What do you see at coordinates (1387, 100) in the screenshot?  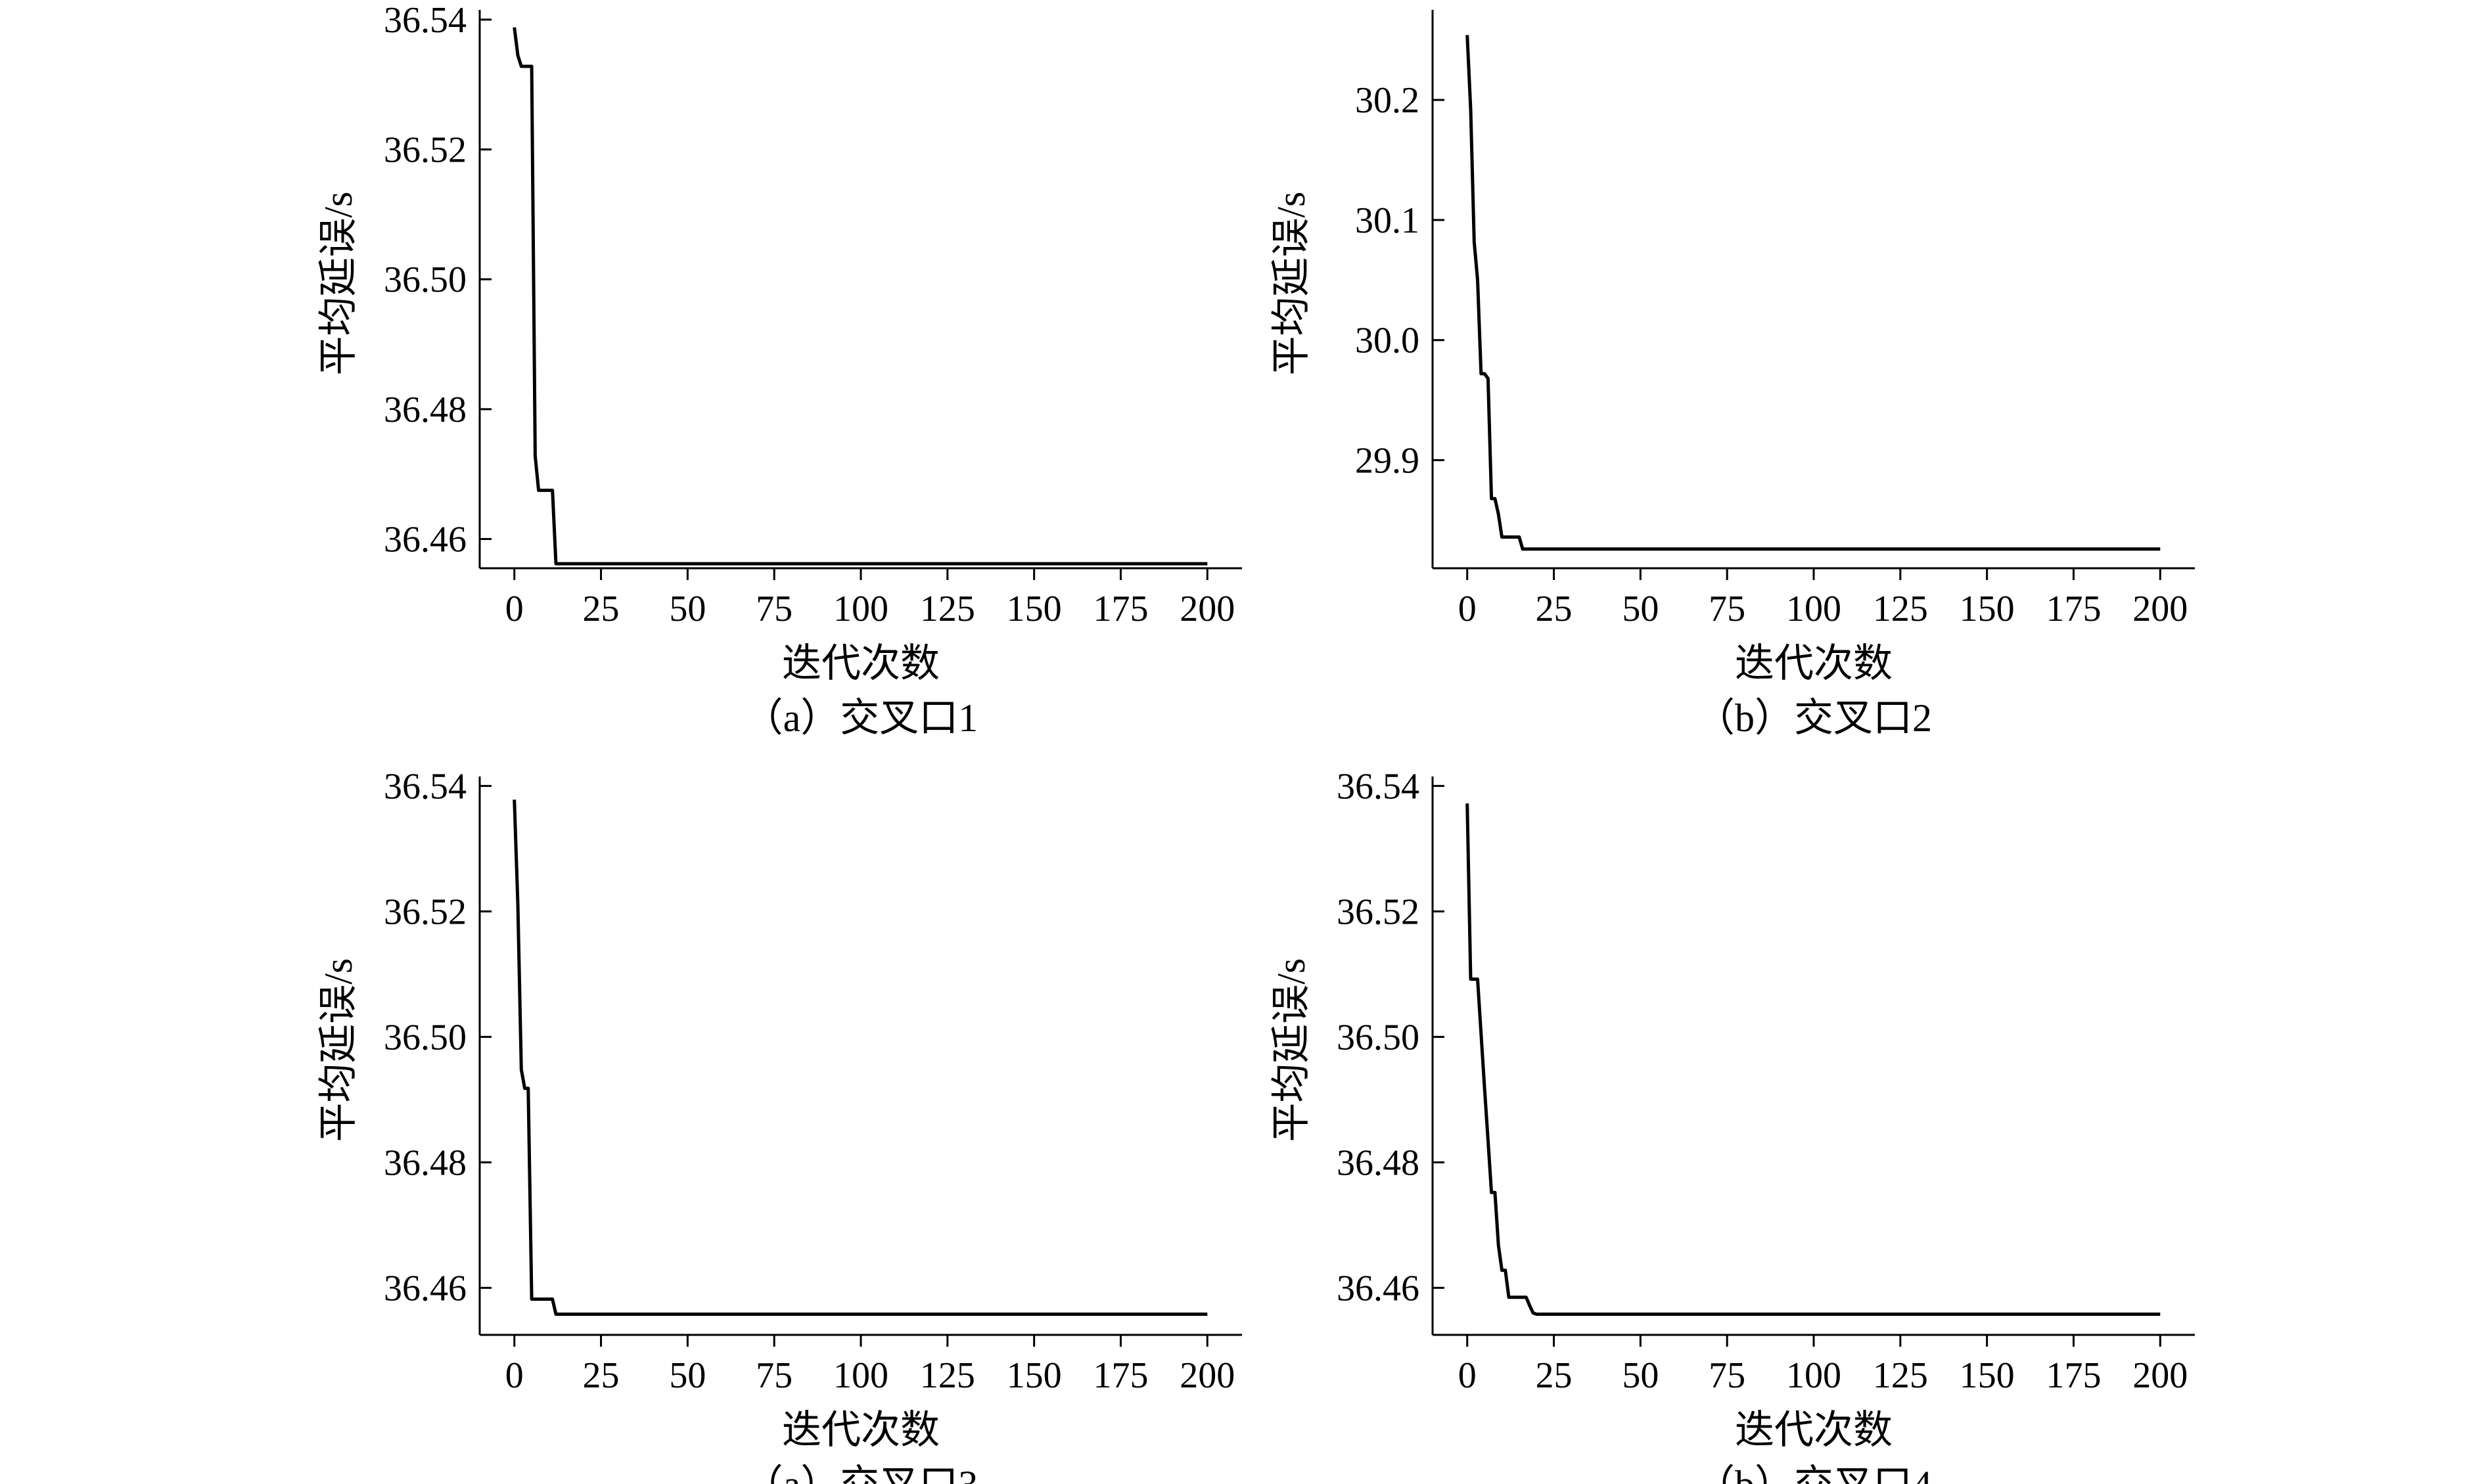 I see `y-tick-label: 30.2` at bounding box center [1387, 100].